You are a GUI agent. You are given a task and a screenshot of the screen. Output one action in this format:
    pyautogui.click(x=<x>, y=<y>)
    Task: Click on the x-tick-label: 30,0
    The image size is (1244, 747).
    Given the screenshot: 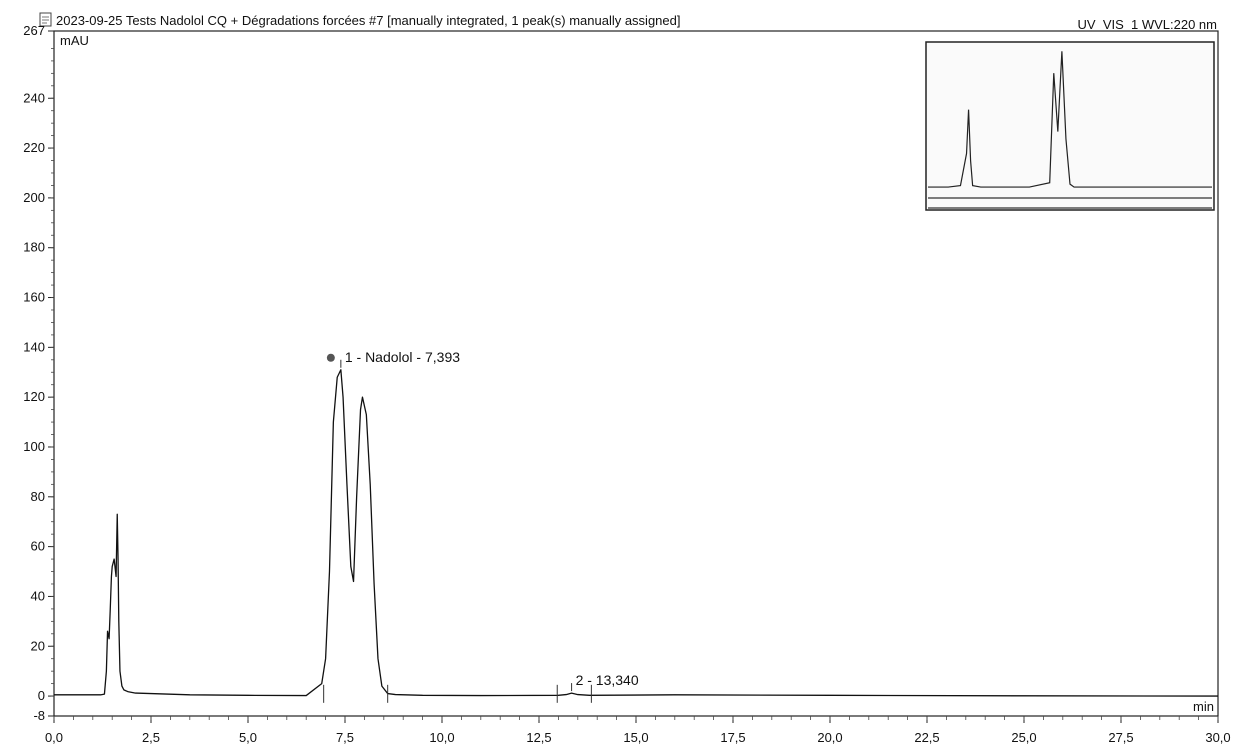 What is the action you would take?
    pyautogui.click(x=1217, y=737)
    